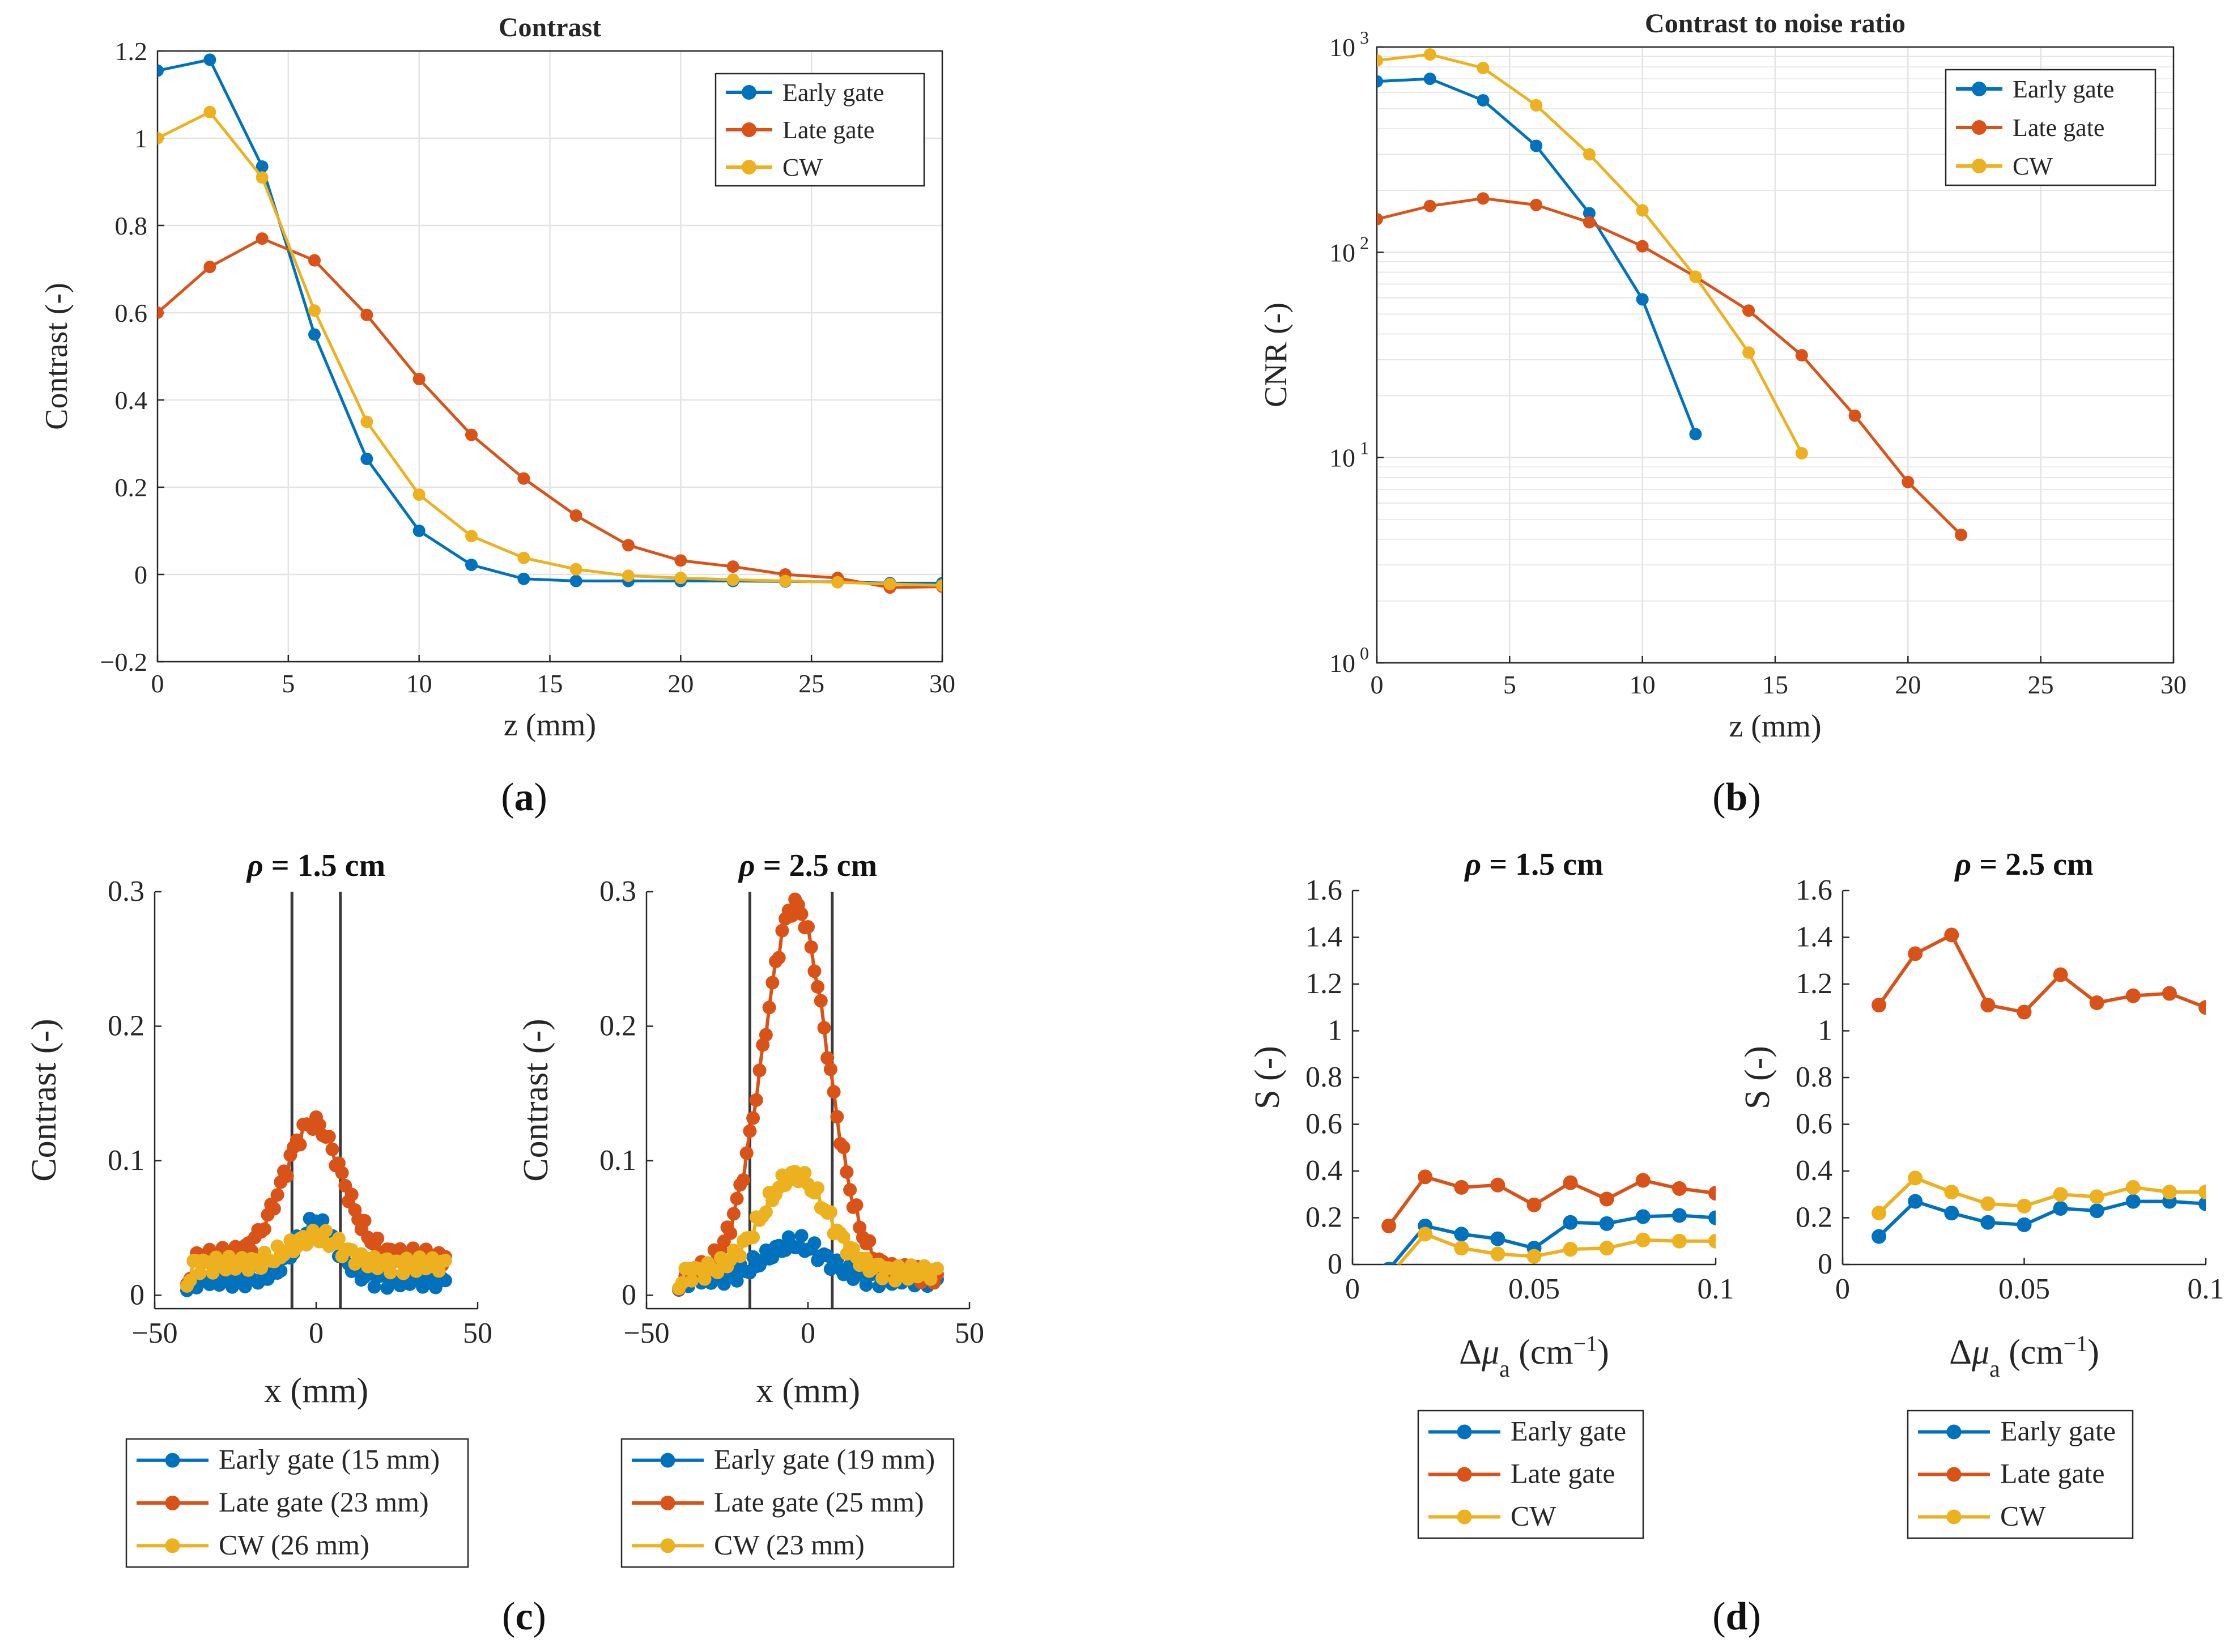 This screenshot has height=1652, width=2233. Describe the element at coordinates (1757, 1077) in the screenshot. I see `y-axis-label: S (-)` at that location.